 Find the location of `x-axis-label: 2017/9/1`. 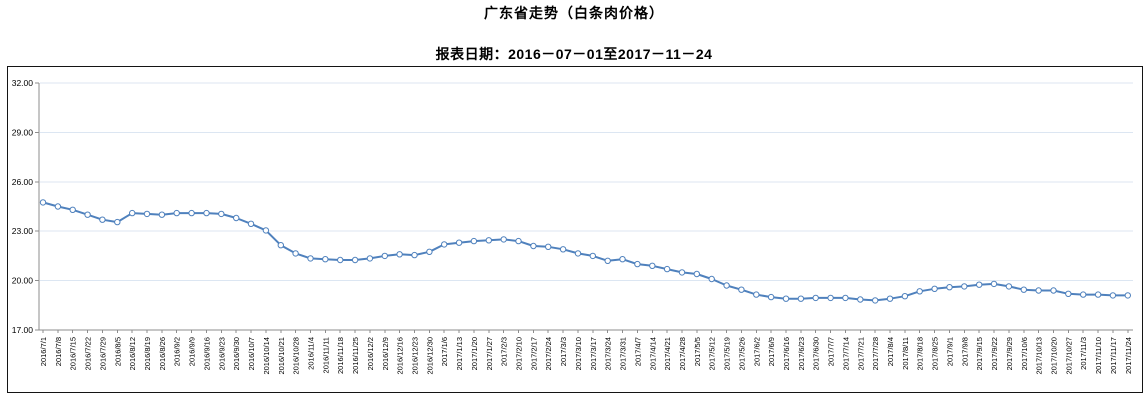

x-axis-label: 2017/9/1 is located at coordinates (949, 351).